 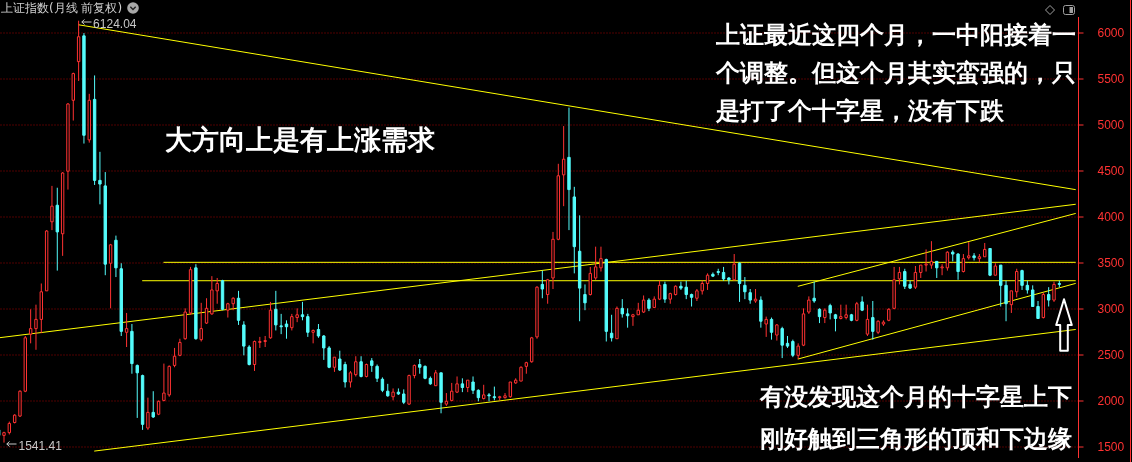 What do you see at coordinates (1111, 78) in the screenshot?
I see `y-tick-label: 5500` at bounding box center [1111, 78].